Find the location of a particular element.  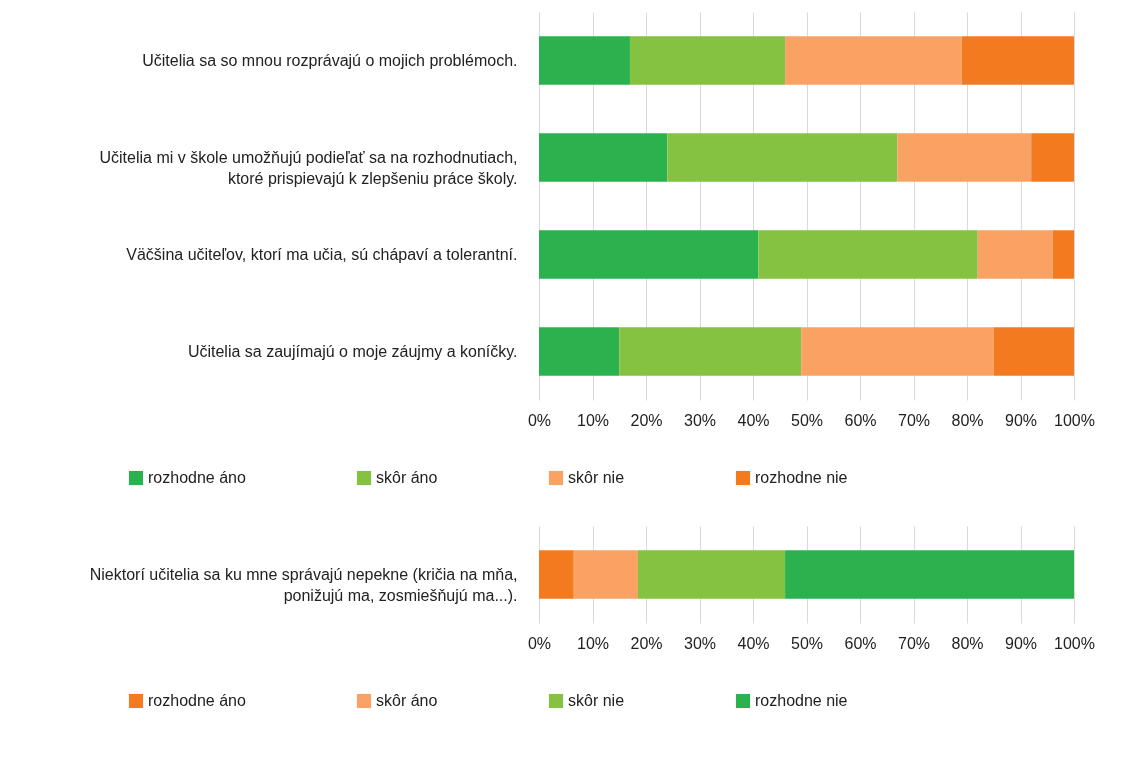

y-tick-label: Učitelia sa so mnou rozprávajú o mojich problémoch. is located at coordinates (330, 60).